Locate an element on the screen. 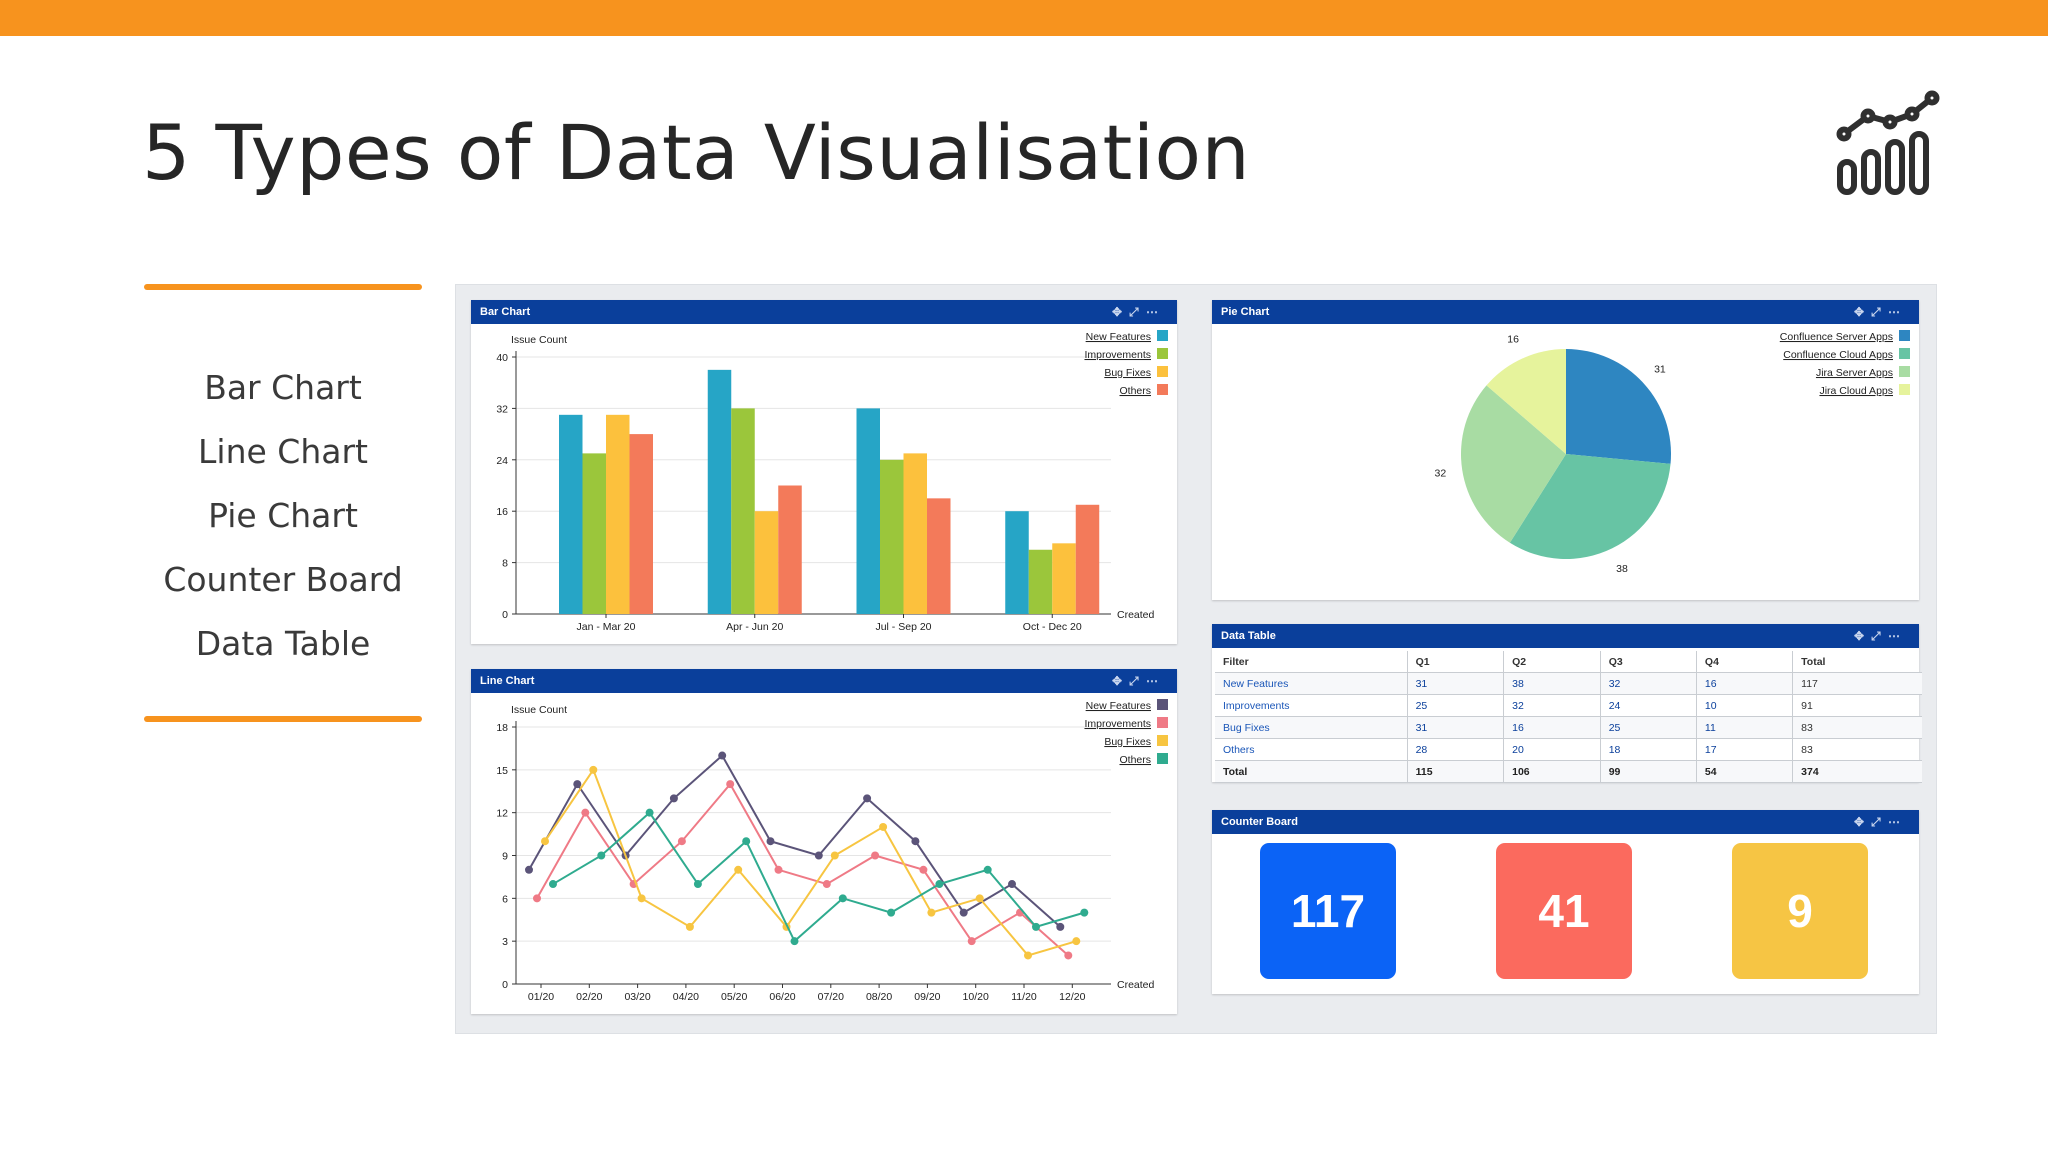  column-header: Q4 is located at coordinates (1745, 662).